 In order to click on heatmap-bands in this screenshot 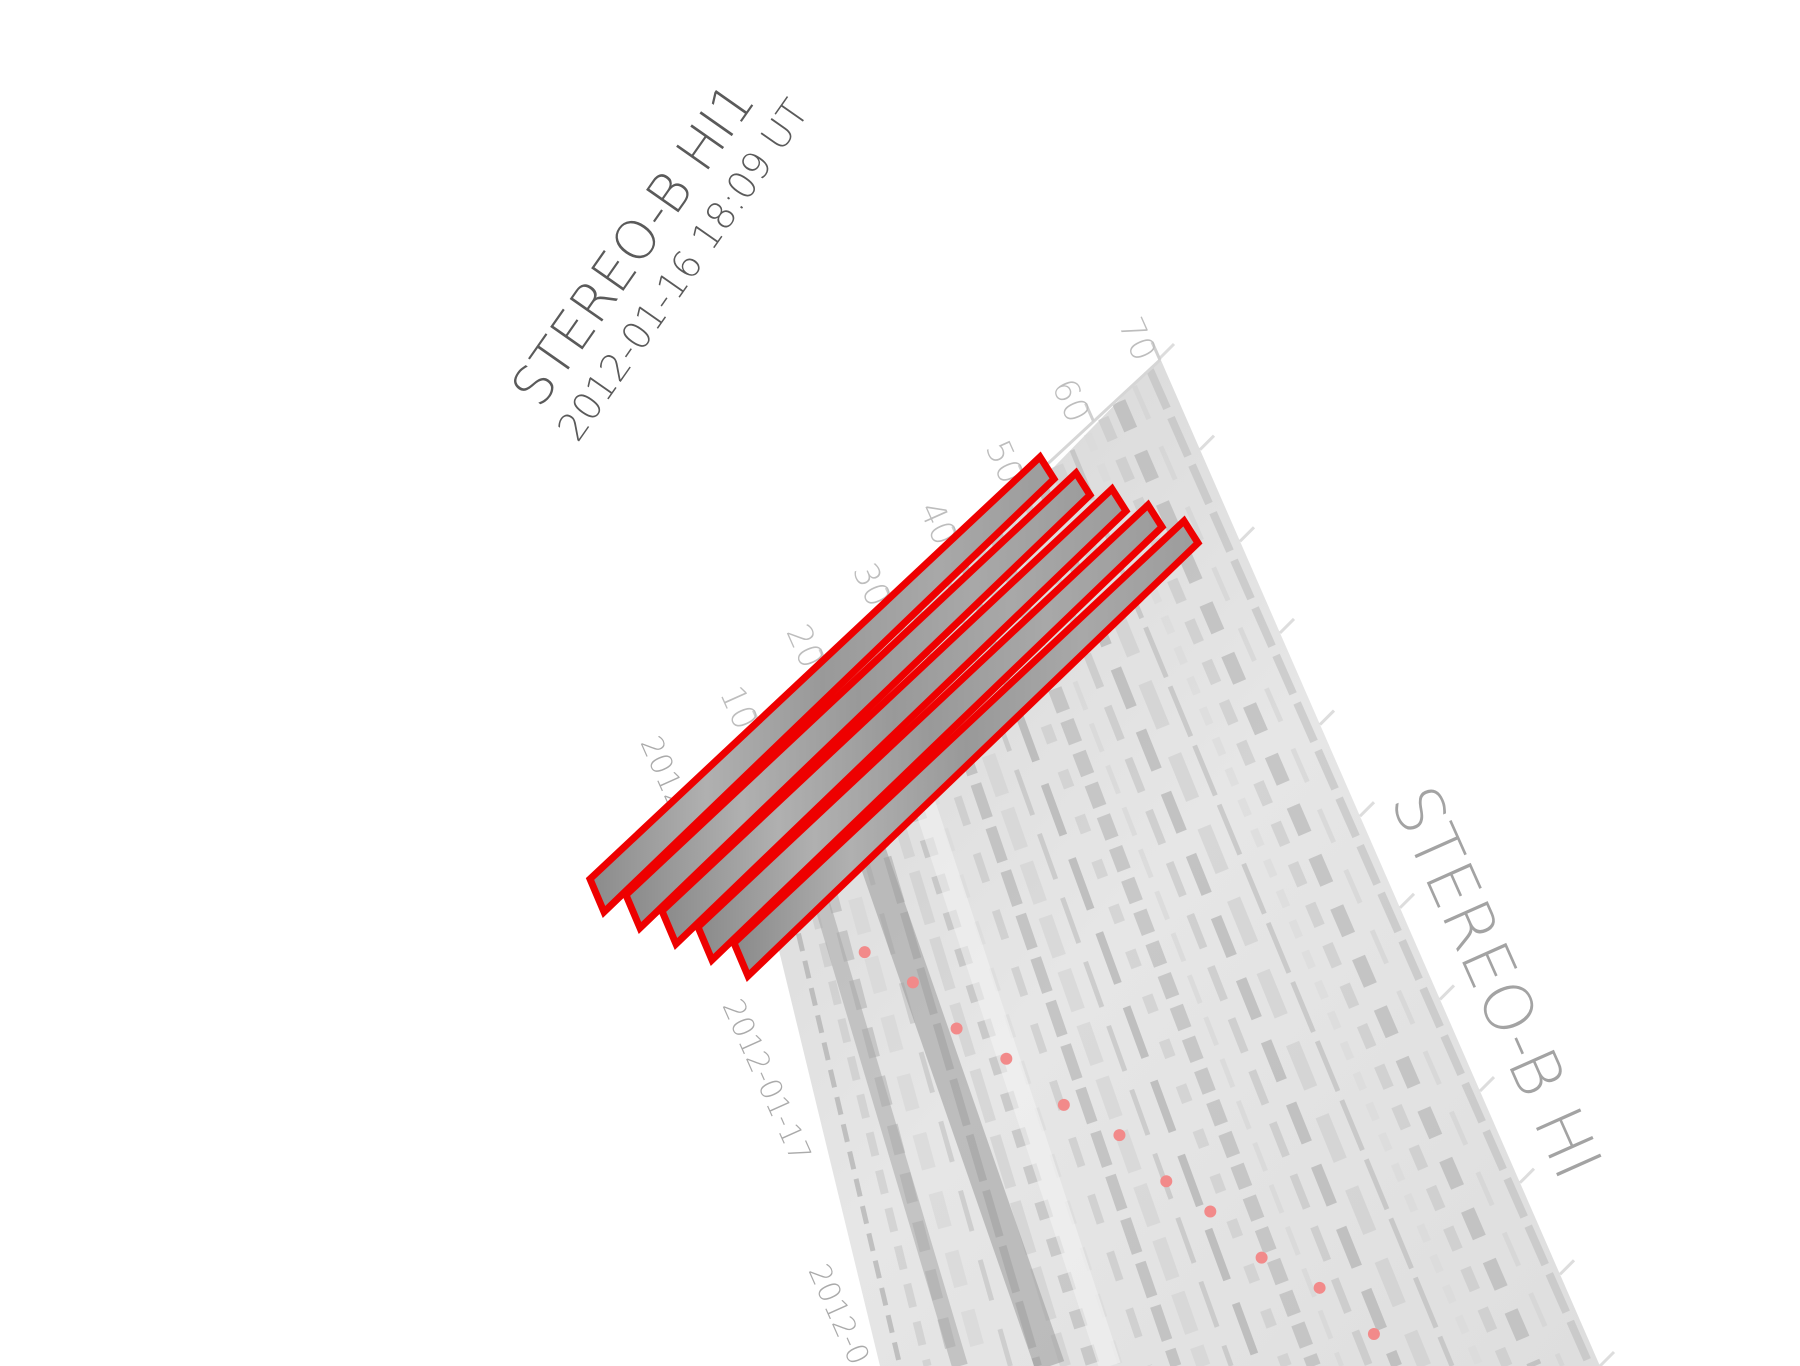, I will do `click(956, 1076)`.